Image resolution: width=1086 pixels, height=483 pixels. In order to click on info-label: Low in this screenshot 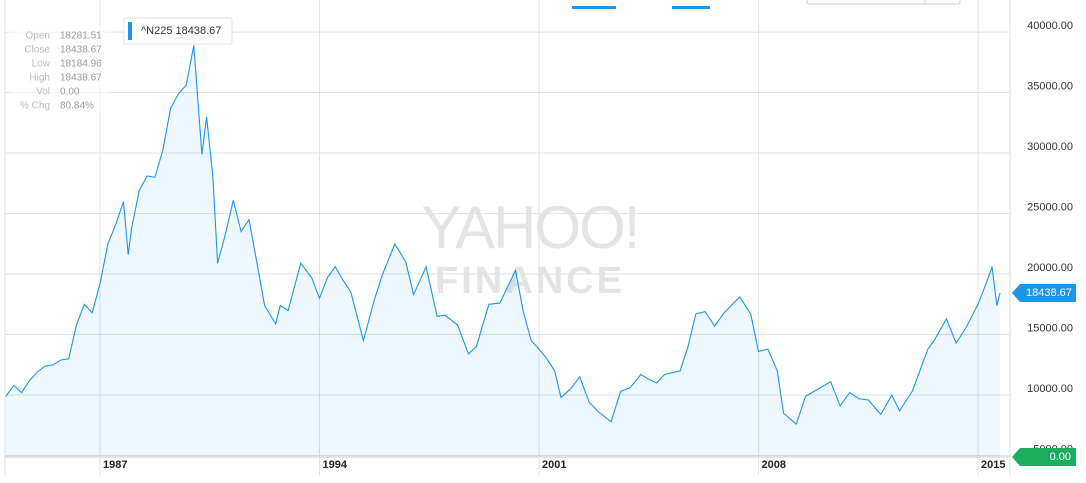, I will do `click(41, 64)`.